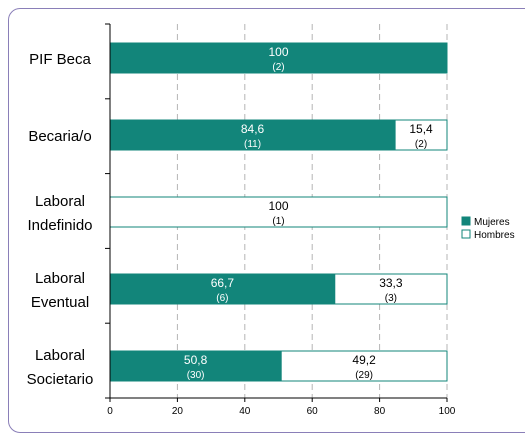  What do you see at coordinates (59, 136) in the screenshot?
I see `category-label: Becaria/o` at bounding box center [59, 136].